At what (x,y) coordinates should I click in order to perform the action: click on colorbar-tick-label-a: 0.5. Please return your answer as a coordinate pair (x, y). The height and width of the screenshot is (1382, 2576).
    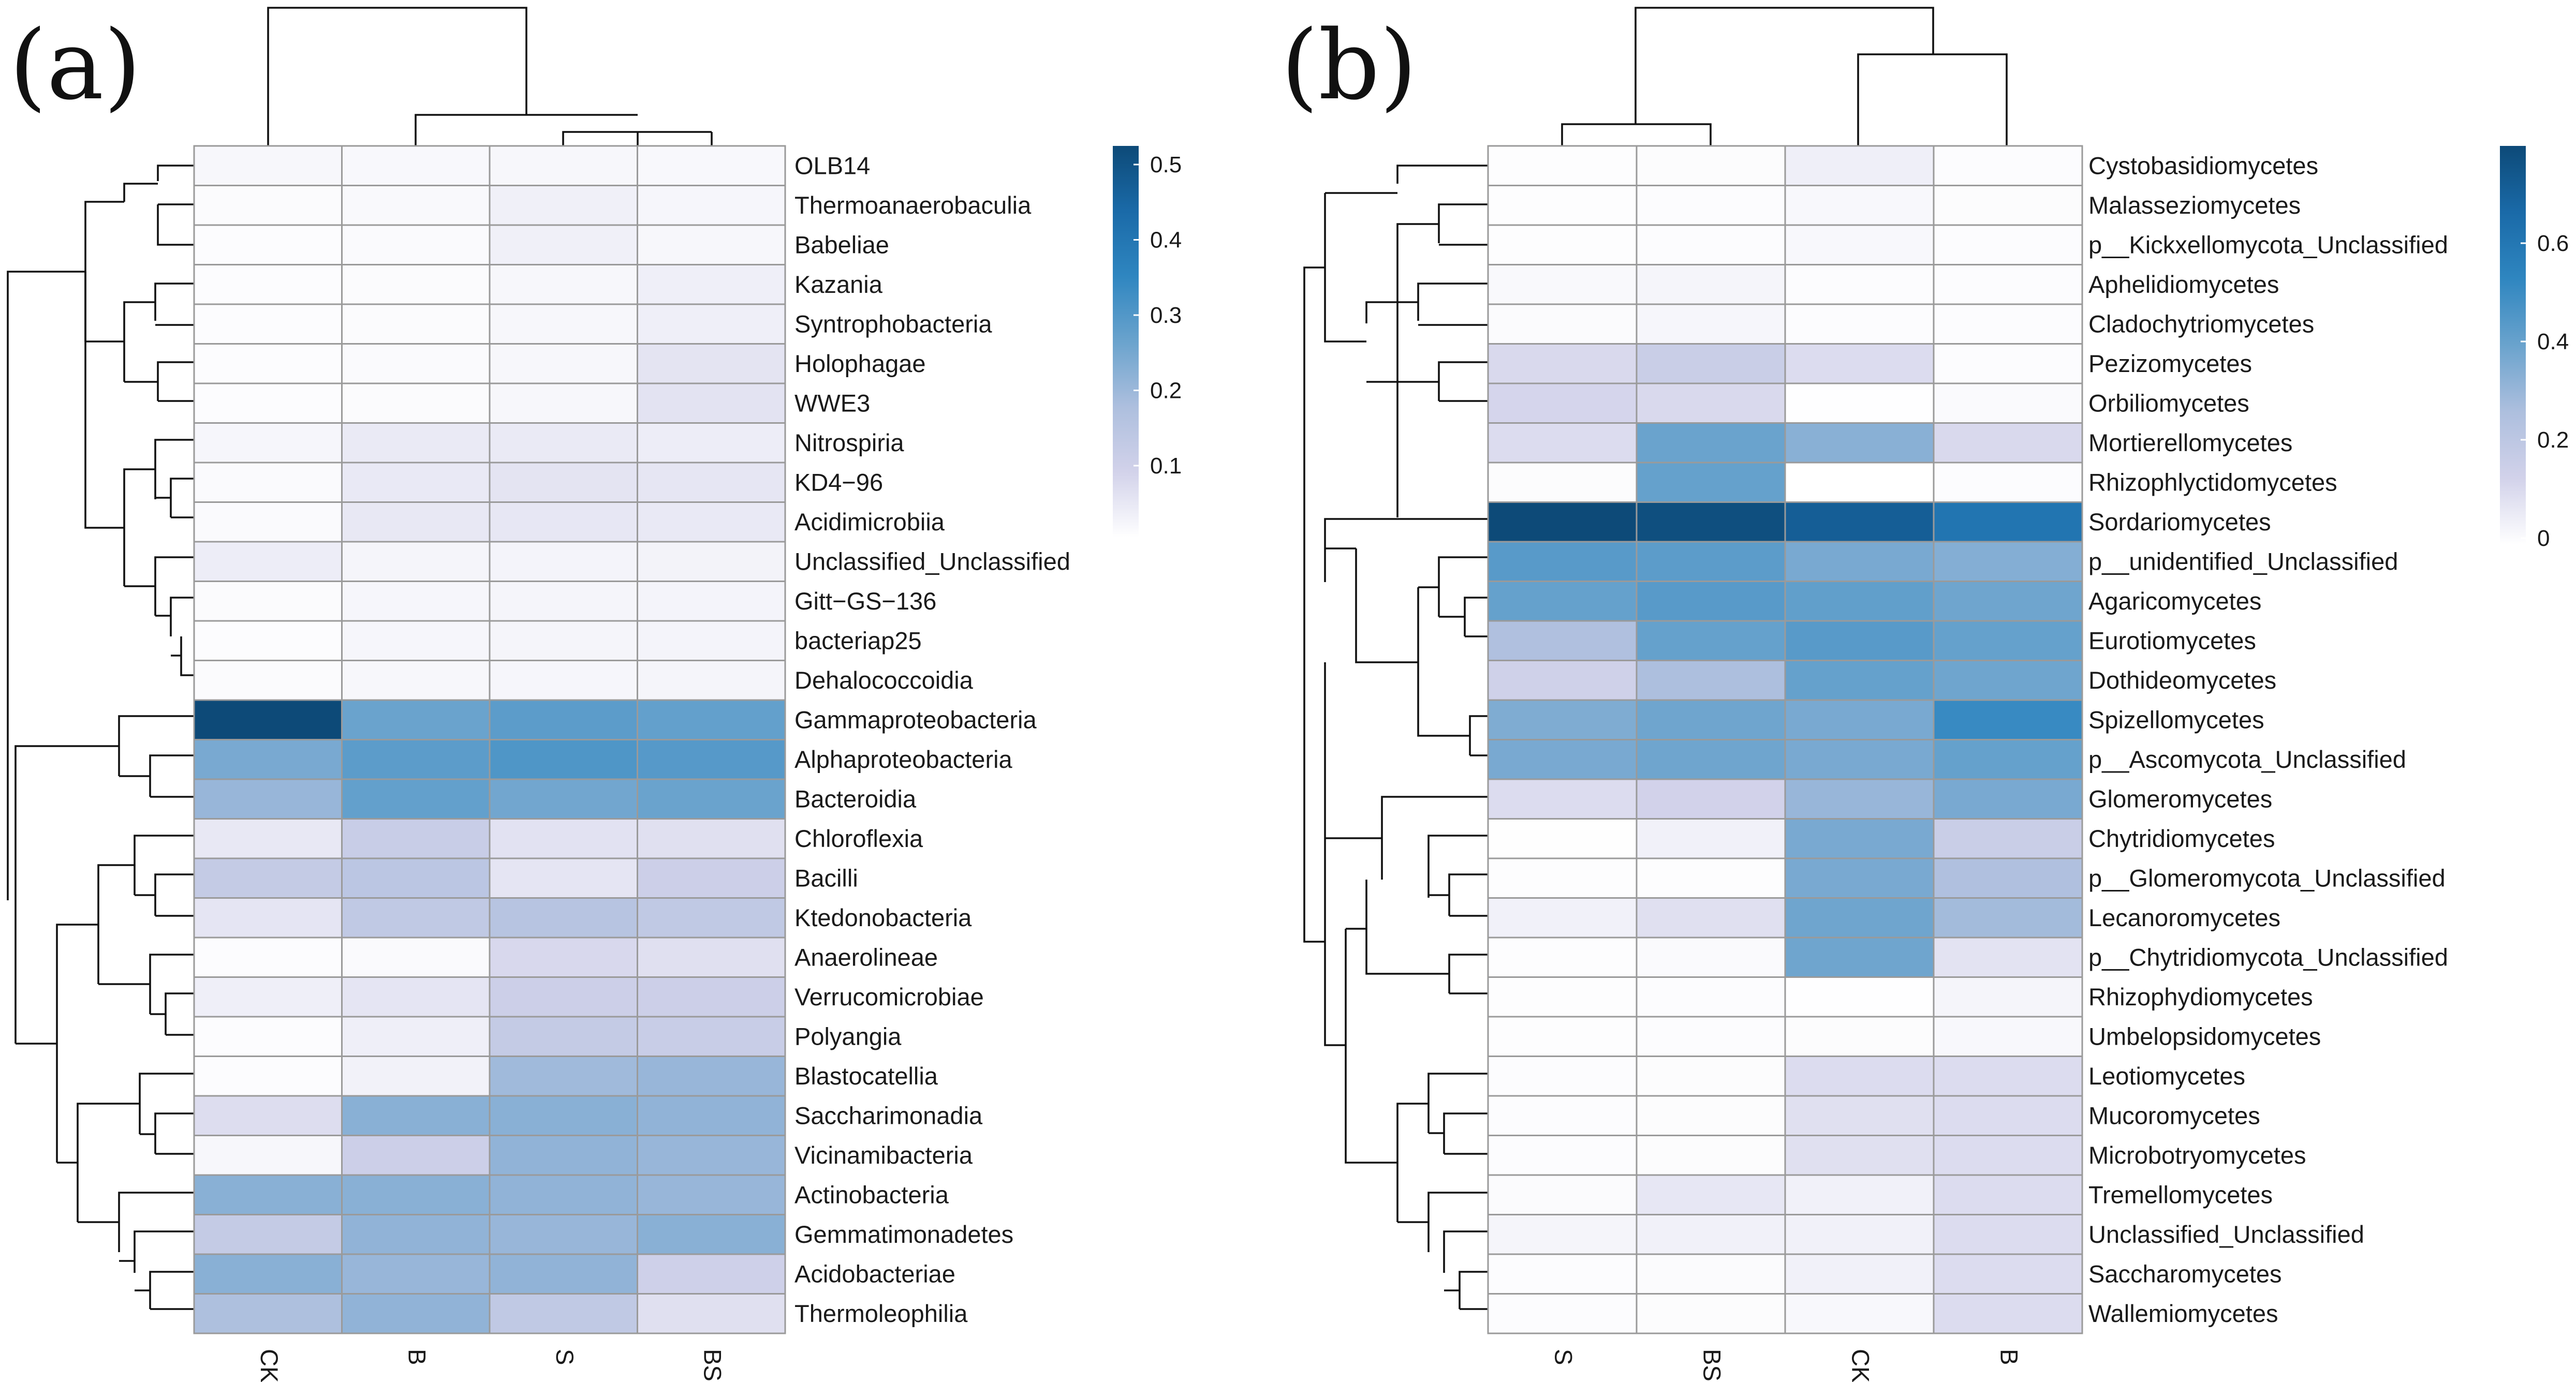
    Looking at the image, I should click on (1166, 164).